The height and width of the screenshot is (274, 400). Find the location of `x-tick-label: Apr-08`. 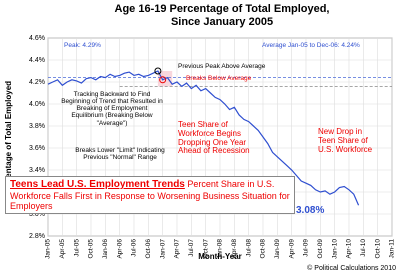

x-tick-label: Apr-08 is located at coordinates (234, 249).